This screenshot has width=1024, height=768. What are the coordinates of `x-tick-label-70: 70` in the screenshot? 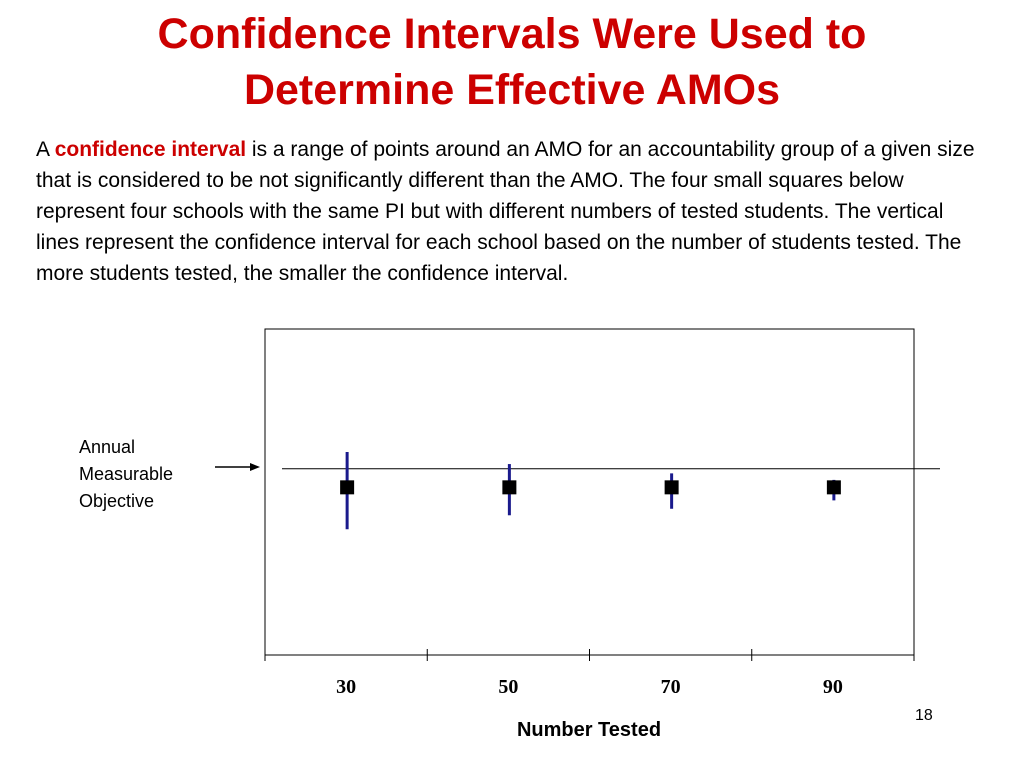 It's located at (671, 687).